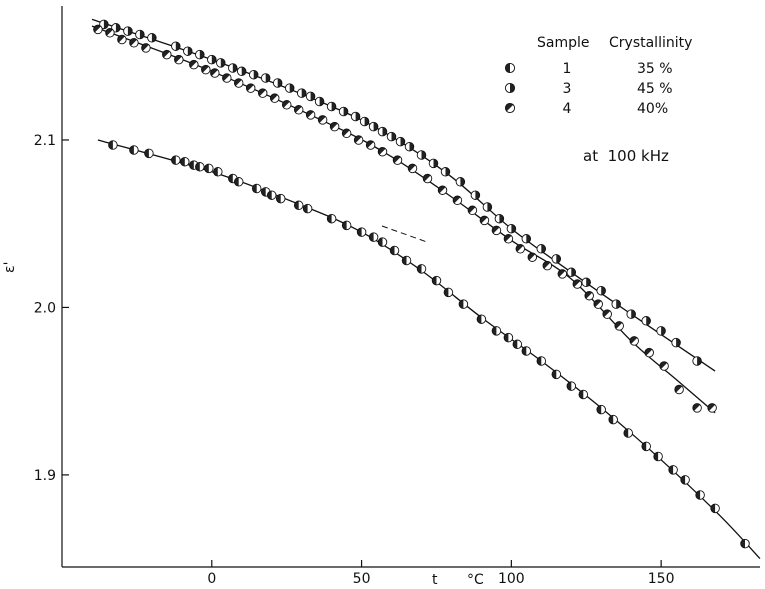 Image resolution: width=765 pixels, height=589 pixels. I want to click on x-axis-ticks: 0 50 100 150, so click(441, 573).